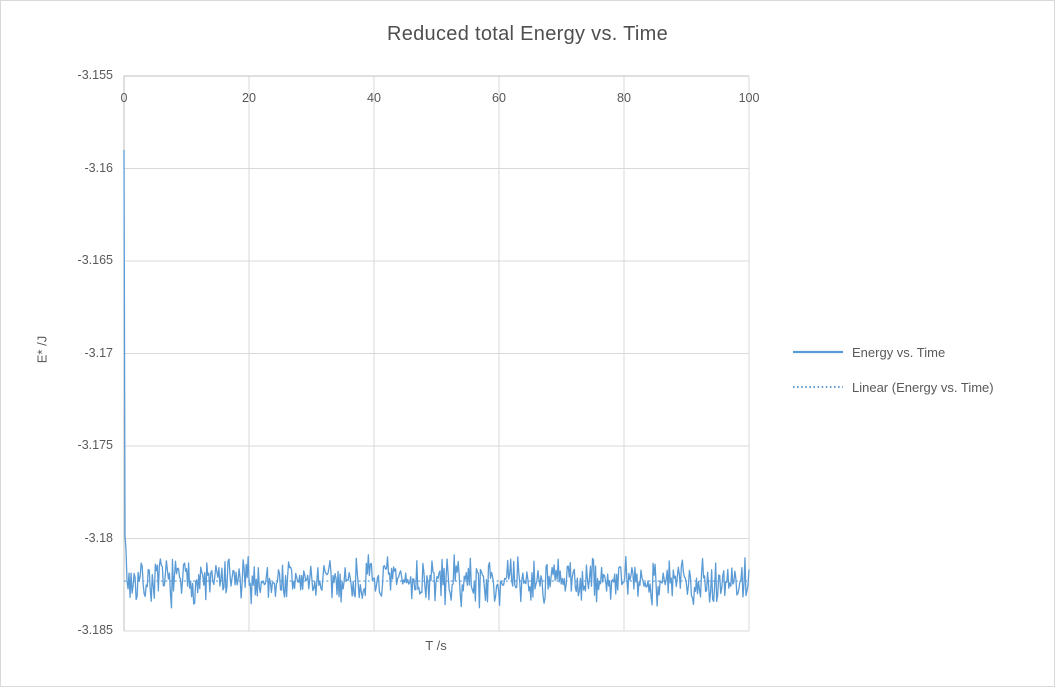  What do you see at coordinates (923, 387) in the screenshot?
I see `legend-label-linear: Linear (Energy vs. Time)` at bounding box center [923, 387].